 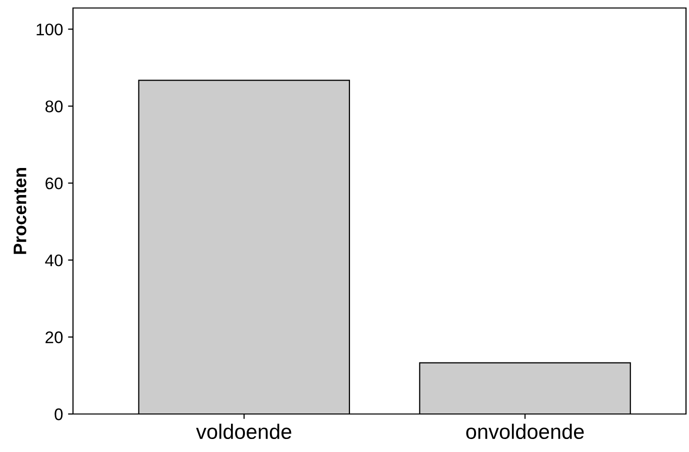 What do you see at coordinates (244, 432) in the screenshot?
I see `x-tick-label: voldoende` at bounding box center [244, 432].